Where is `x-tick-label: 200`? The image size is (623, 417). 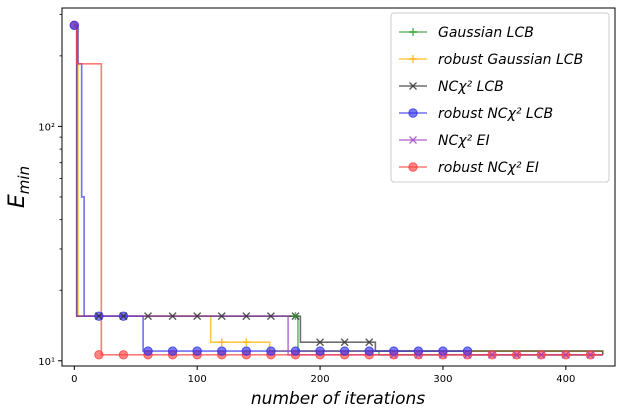
x-tick-label: 200 is located at coordinates (320, 379).